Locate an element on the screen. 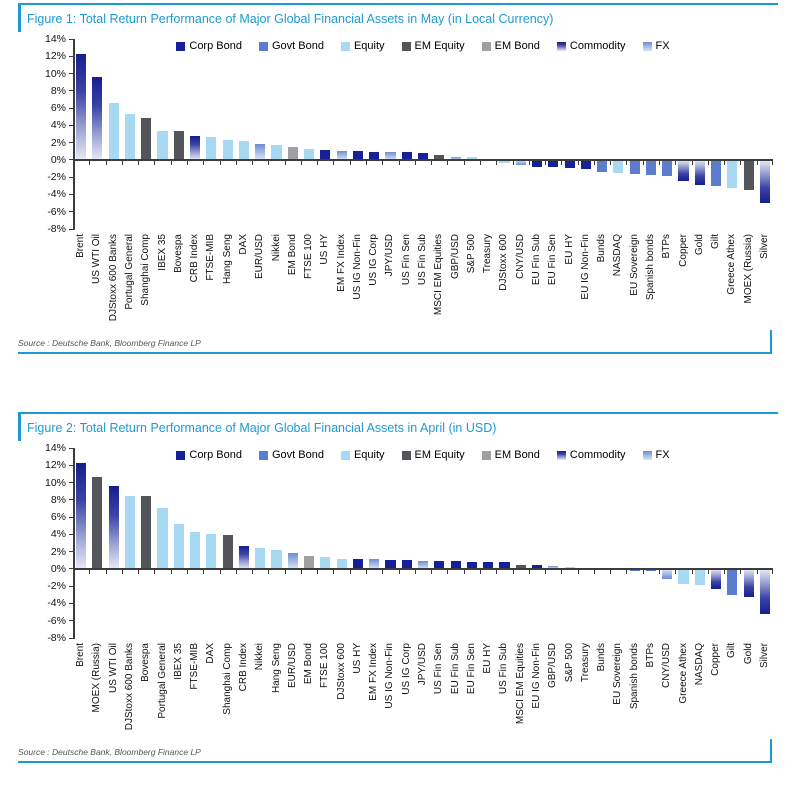 This screenshot has width=797, height=788. y-axis-tick-label: 2% is located at coordinates (58, 551).